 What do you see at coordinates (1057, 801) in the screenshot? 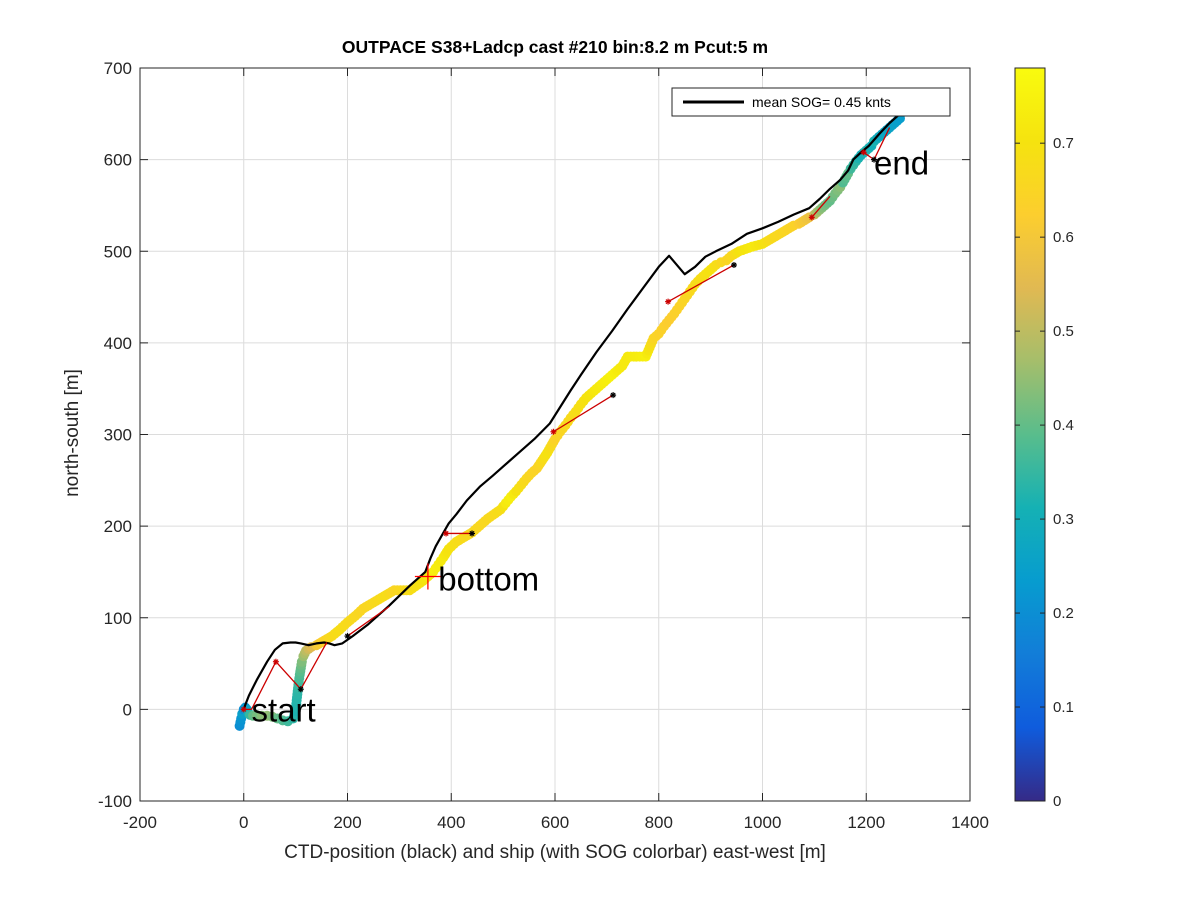
I see `colorbar-tick-label: 0` at bounding box center [1057, 801].